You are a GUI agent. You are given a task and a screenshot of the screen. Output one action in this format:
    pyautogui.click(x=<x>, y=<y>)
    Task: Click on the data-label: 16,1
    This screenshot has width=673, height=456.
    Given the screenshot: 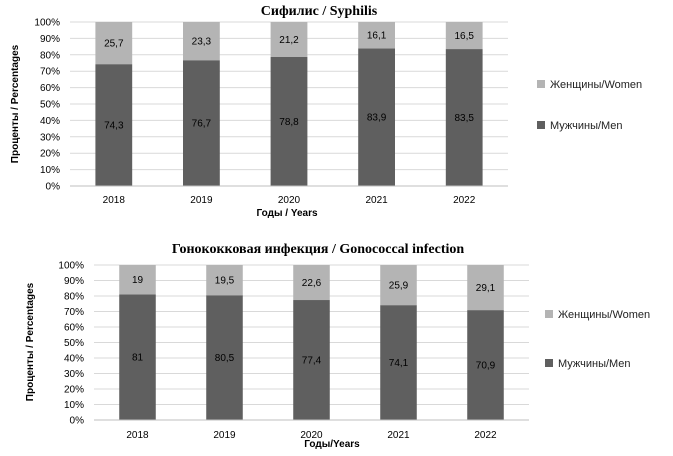 What is the action you would take?
    pyautogui.click(x=377, y=36)
    